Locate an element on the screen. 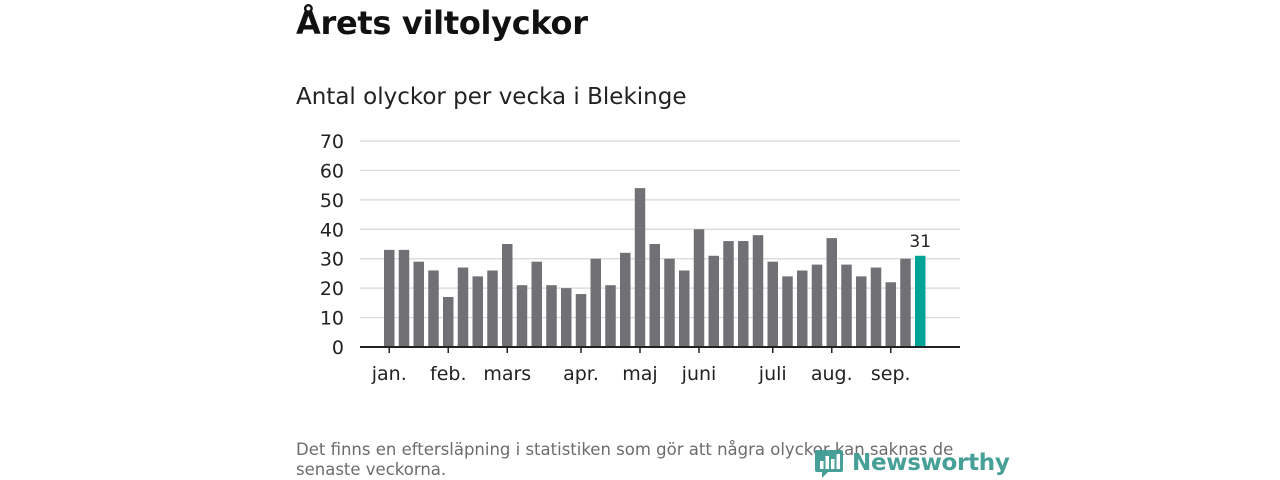  brand-logo: Newsworthy is located at coordinates (912, 463).